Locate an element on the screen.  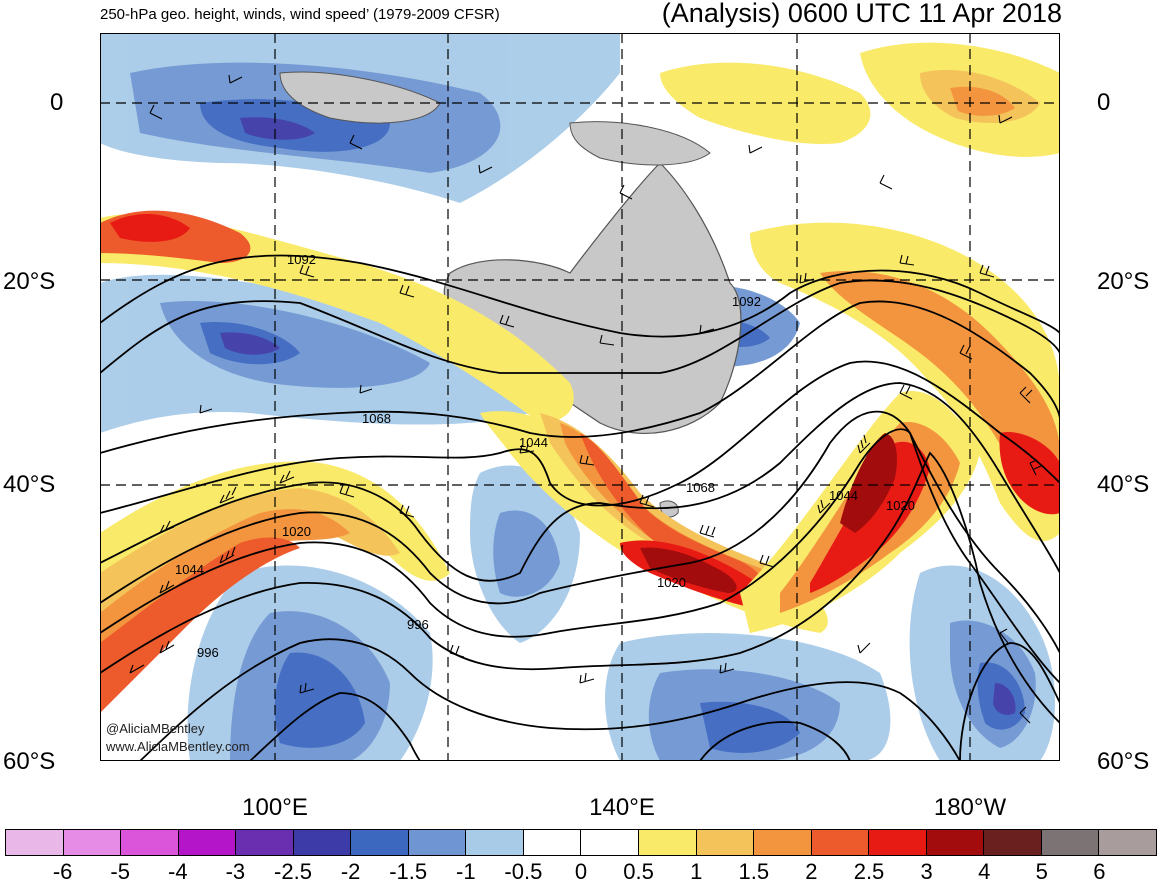
colorbar-tick-label: 0 is located at coordinates (581, 871).